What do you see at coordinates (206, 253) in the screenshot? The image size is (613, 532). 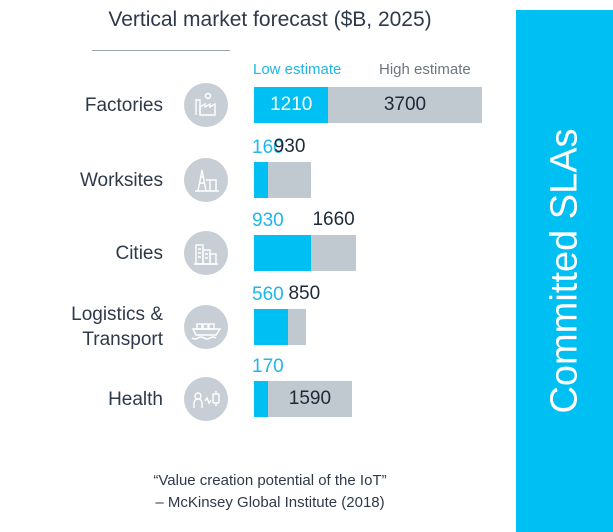 I see `city-buildings-icon` at bounding box center [206, 253].